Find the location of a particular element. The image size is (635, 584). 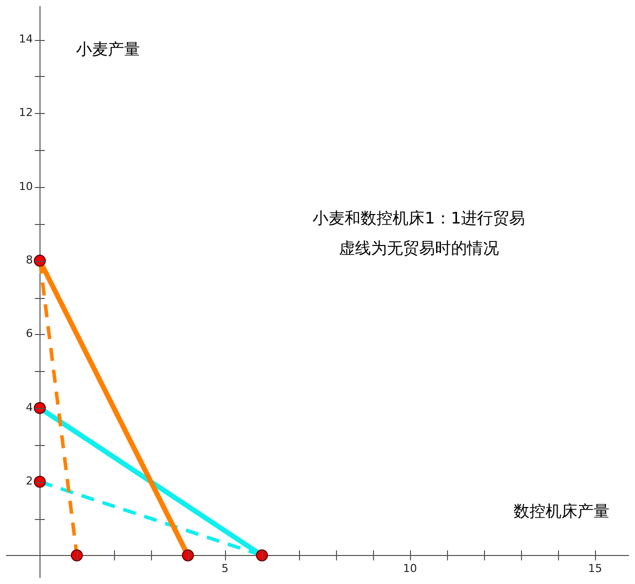

y-tick-label: 2 is located at coordinates (29, 481).